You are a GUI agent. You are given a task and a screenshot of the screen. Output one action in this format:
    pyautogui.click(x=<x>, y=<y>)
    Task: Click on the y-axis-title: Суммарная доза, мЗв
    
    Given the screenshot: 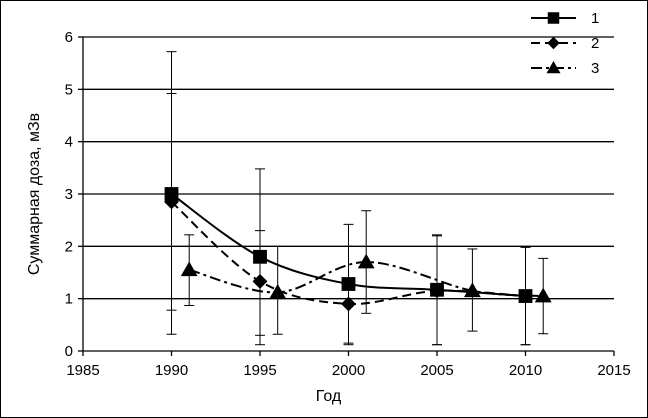 What is the action you would take?
    pyautogui.click(x=34, y=194)
    